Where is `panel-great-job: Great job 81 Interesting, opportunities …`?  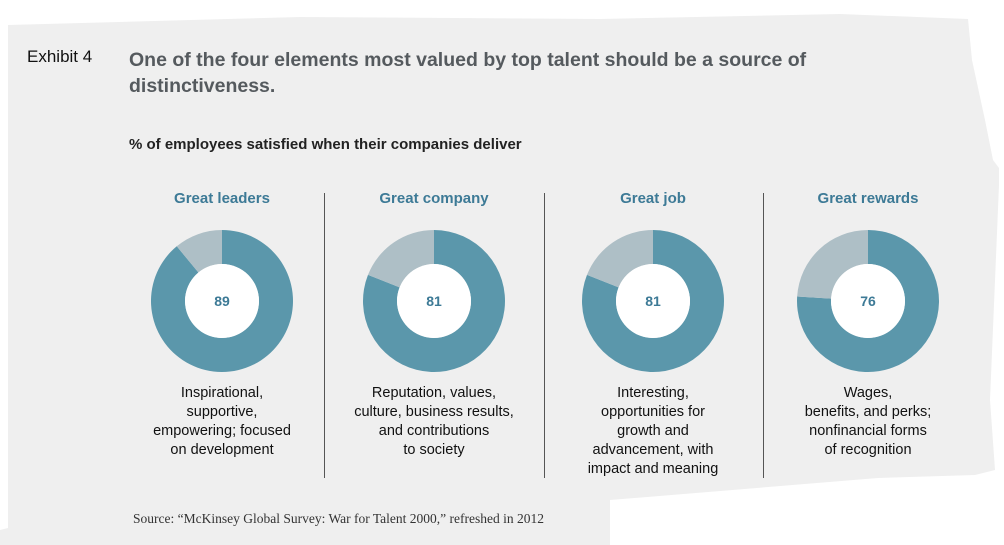 panel-great-job: Great job 81 Interesting, opportunities … is located at coordinates (653, 333).